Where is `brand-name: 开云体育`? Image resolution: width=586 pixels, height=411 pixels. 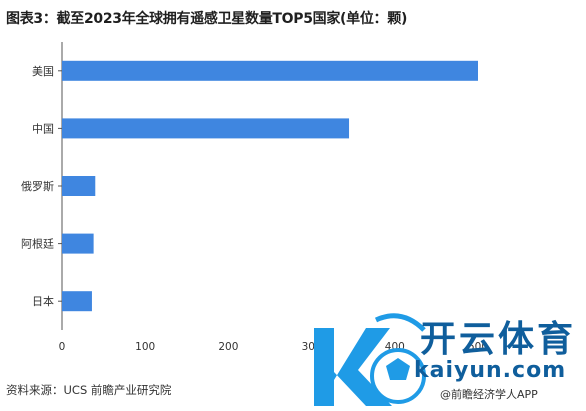 brand-name: 开云体育 is located at coordinates (498, 339).